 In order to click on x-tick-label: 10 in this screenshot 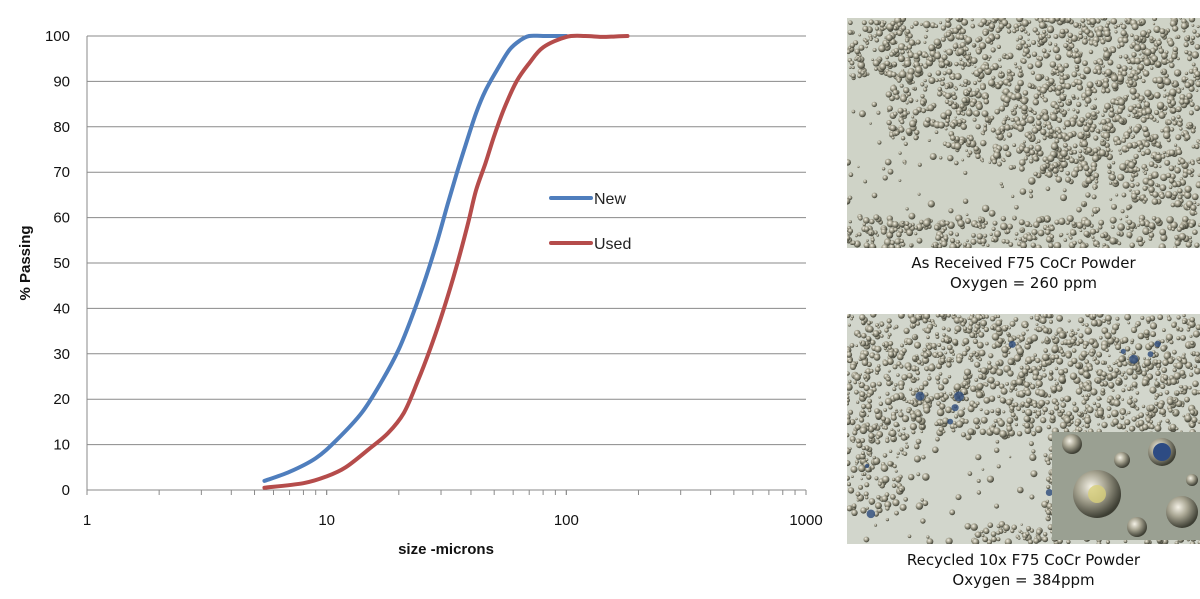, I will do `click(326, 520)`.